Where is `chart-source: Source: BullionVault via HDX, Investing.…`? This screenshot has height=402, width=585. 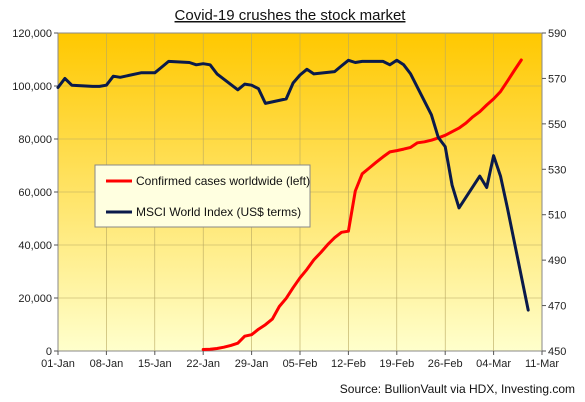 chart-source: Source: BullionVault via HDX, Investing.… is located at coordinates (457, 389).